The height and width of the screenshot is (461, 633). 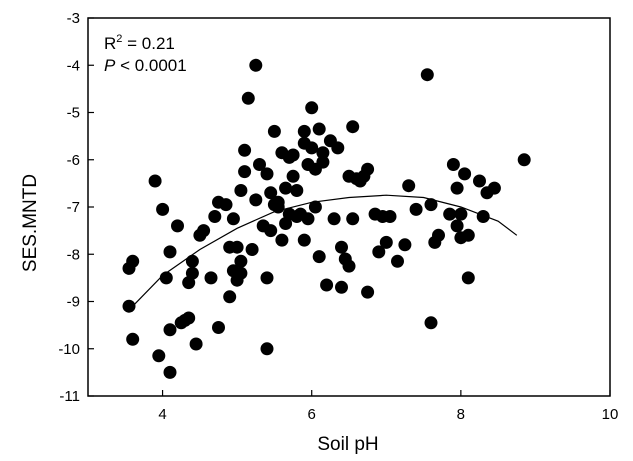 I want to click on fit-curve, so click(x=325, y=250).